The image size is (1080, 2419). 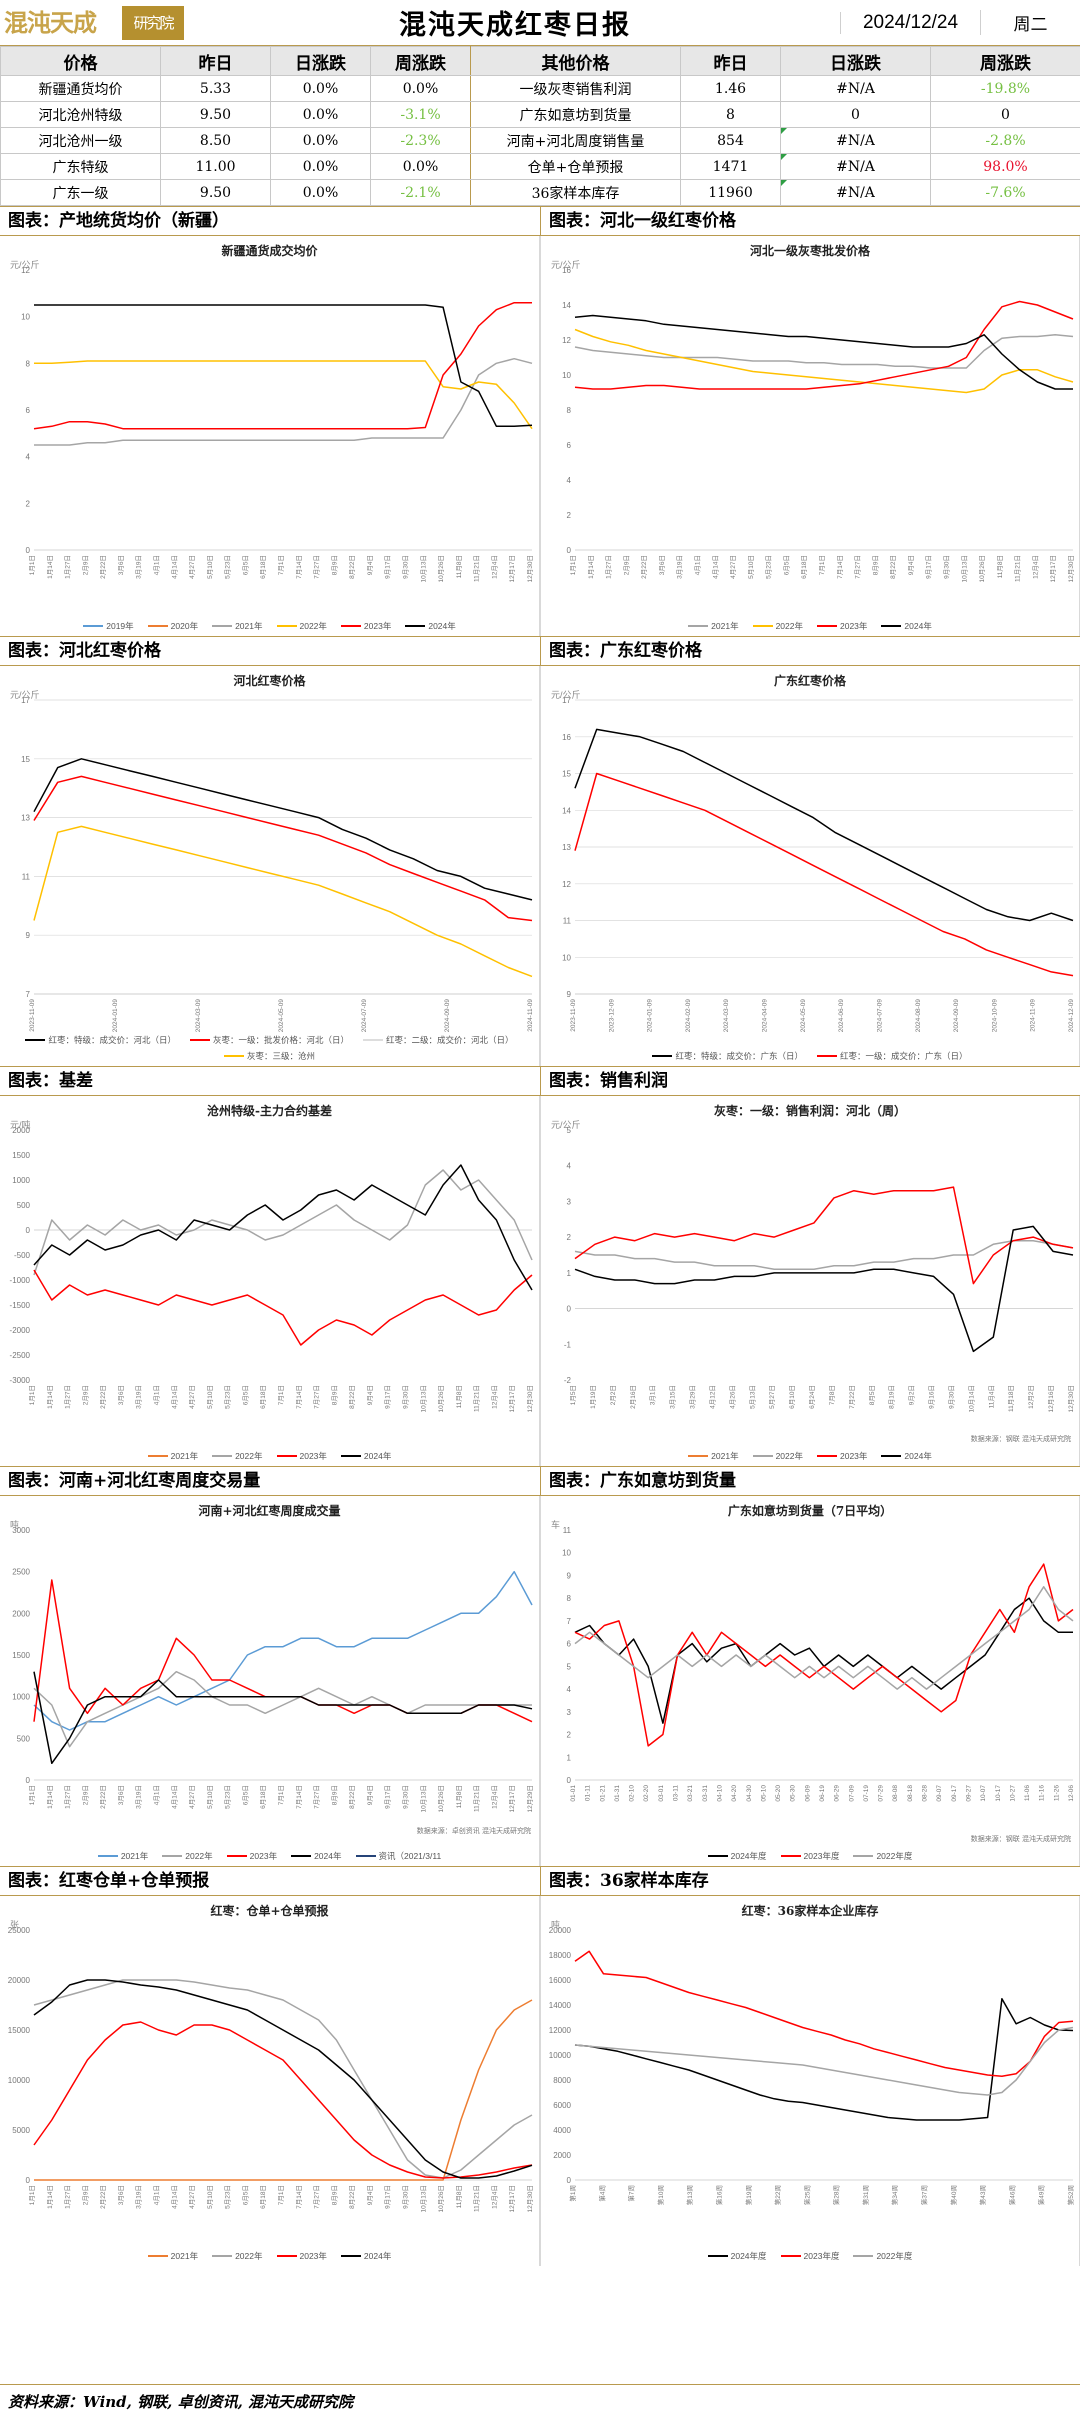 I want to click on chart-unit-label: 车, so click(x=555, y=1524).